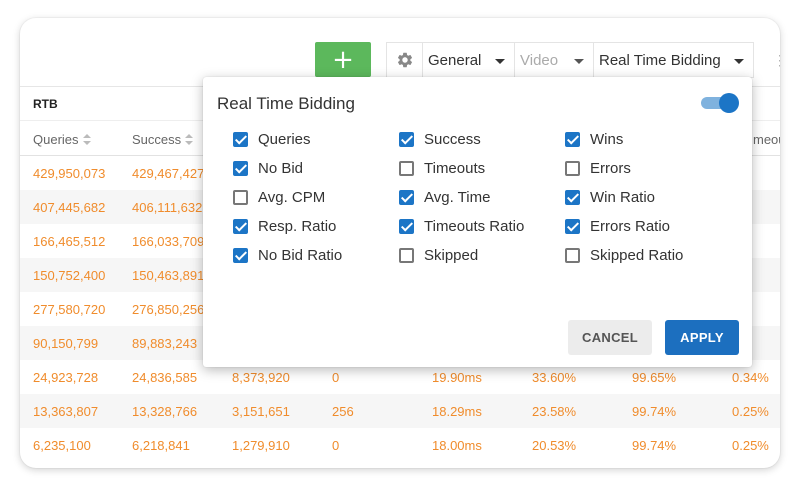  I want to click on more-icon: ⋮, so click(776, 60).